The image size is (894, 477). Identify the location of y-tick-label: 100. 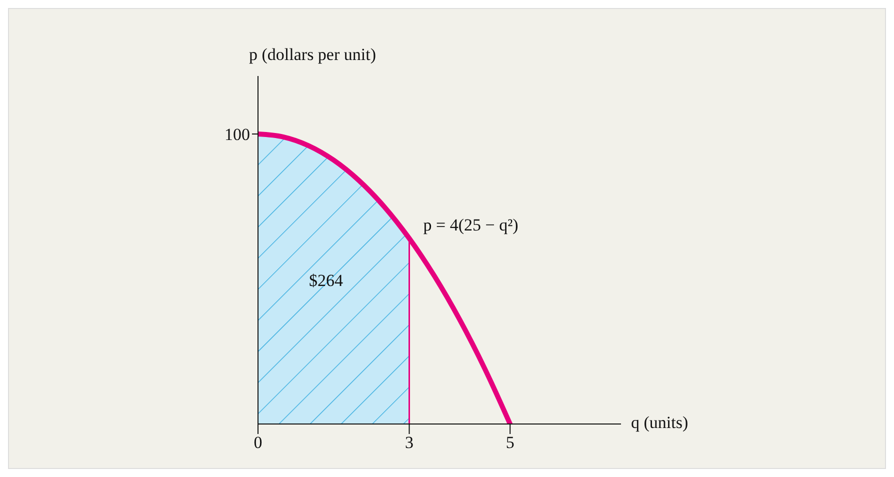
(237, 134).